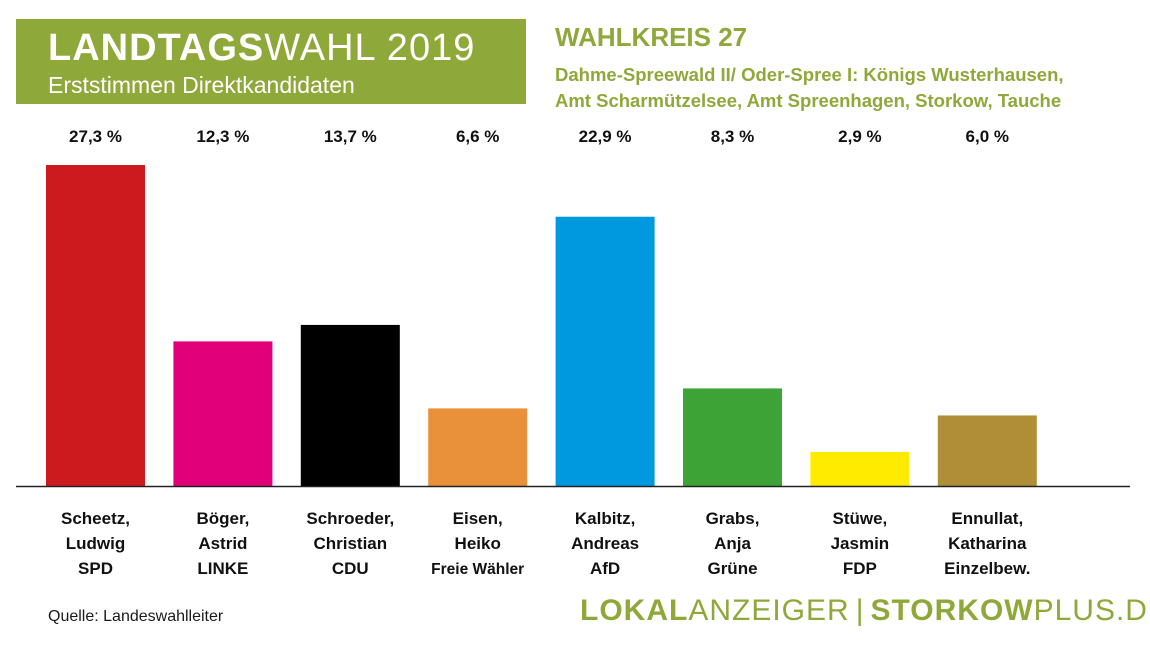 Image resolution: width=1150 pixels, height=660 pixels. Describe the element at coordinates (605, 518) in the screenshot. I see `category-label-5-line-1: Kalbitz,` at that location.